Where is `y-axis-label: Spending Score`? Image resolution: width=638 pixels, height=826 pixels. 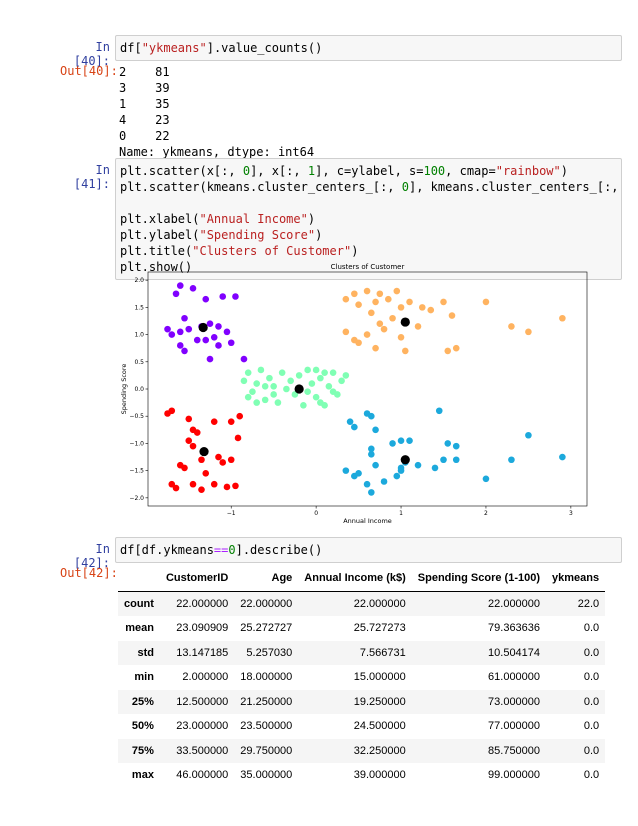 y-axis-label: Spending Score is located at coordinates (124, 389).